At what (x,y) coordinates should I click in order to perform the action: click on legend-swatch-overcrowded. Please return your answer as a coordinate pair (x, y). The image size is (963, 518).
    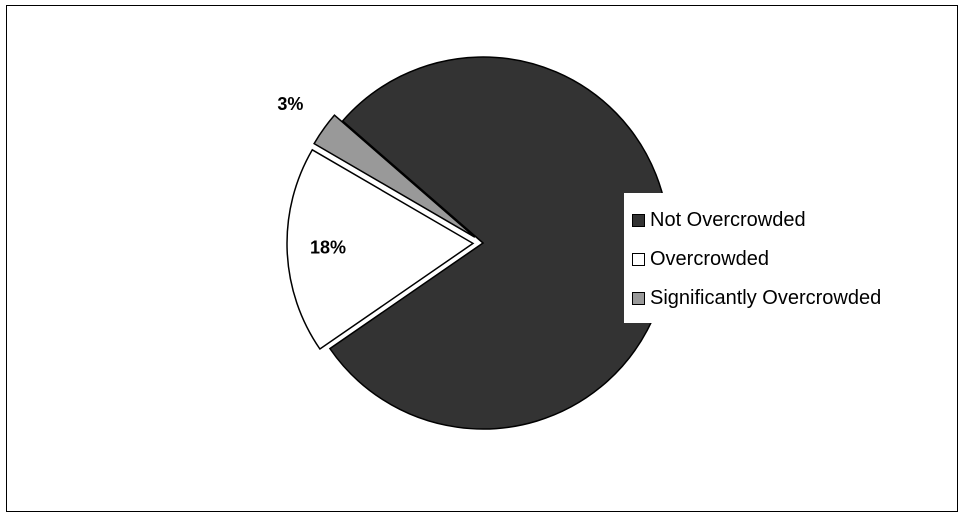
    Looking at the image, I should click on (638, 259).